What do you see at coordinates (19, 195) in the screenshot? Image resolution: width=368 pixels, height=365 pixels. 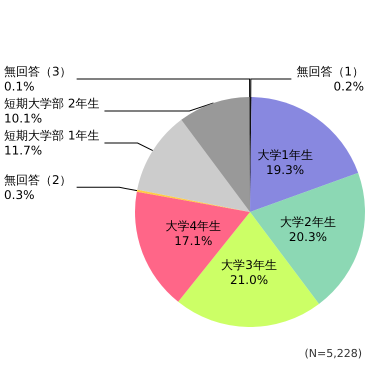 I see `data-label: 0.3%` at bounding box center [19, 195].